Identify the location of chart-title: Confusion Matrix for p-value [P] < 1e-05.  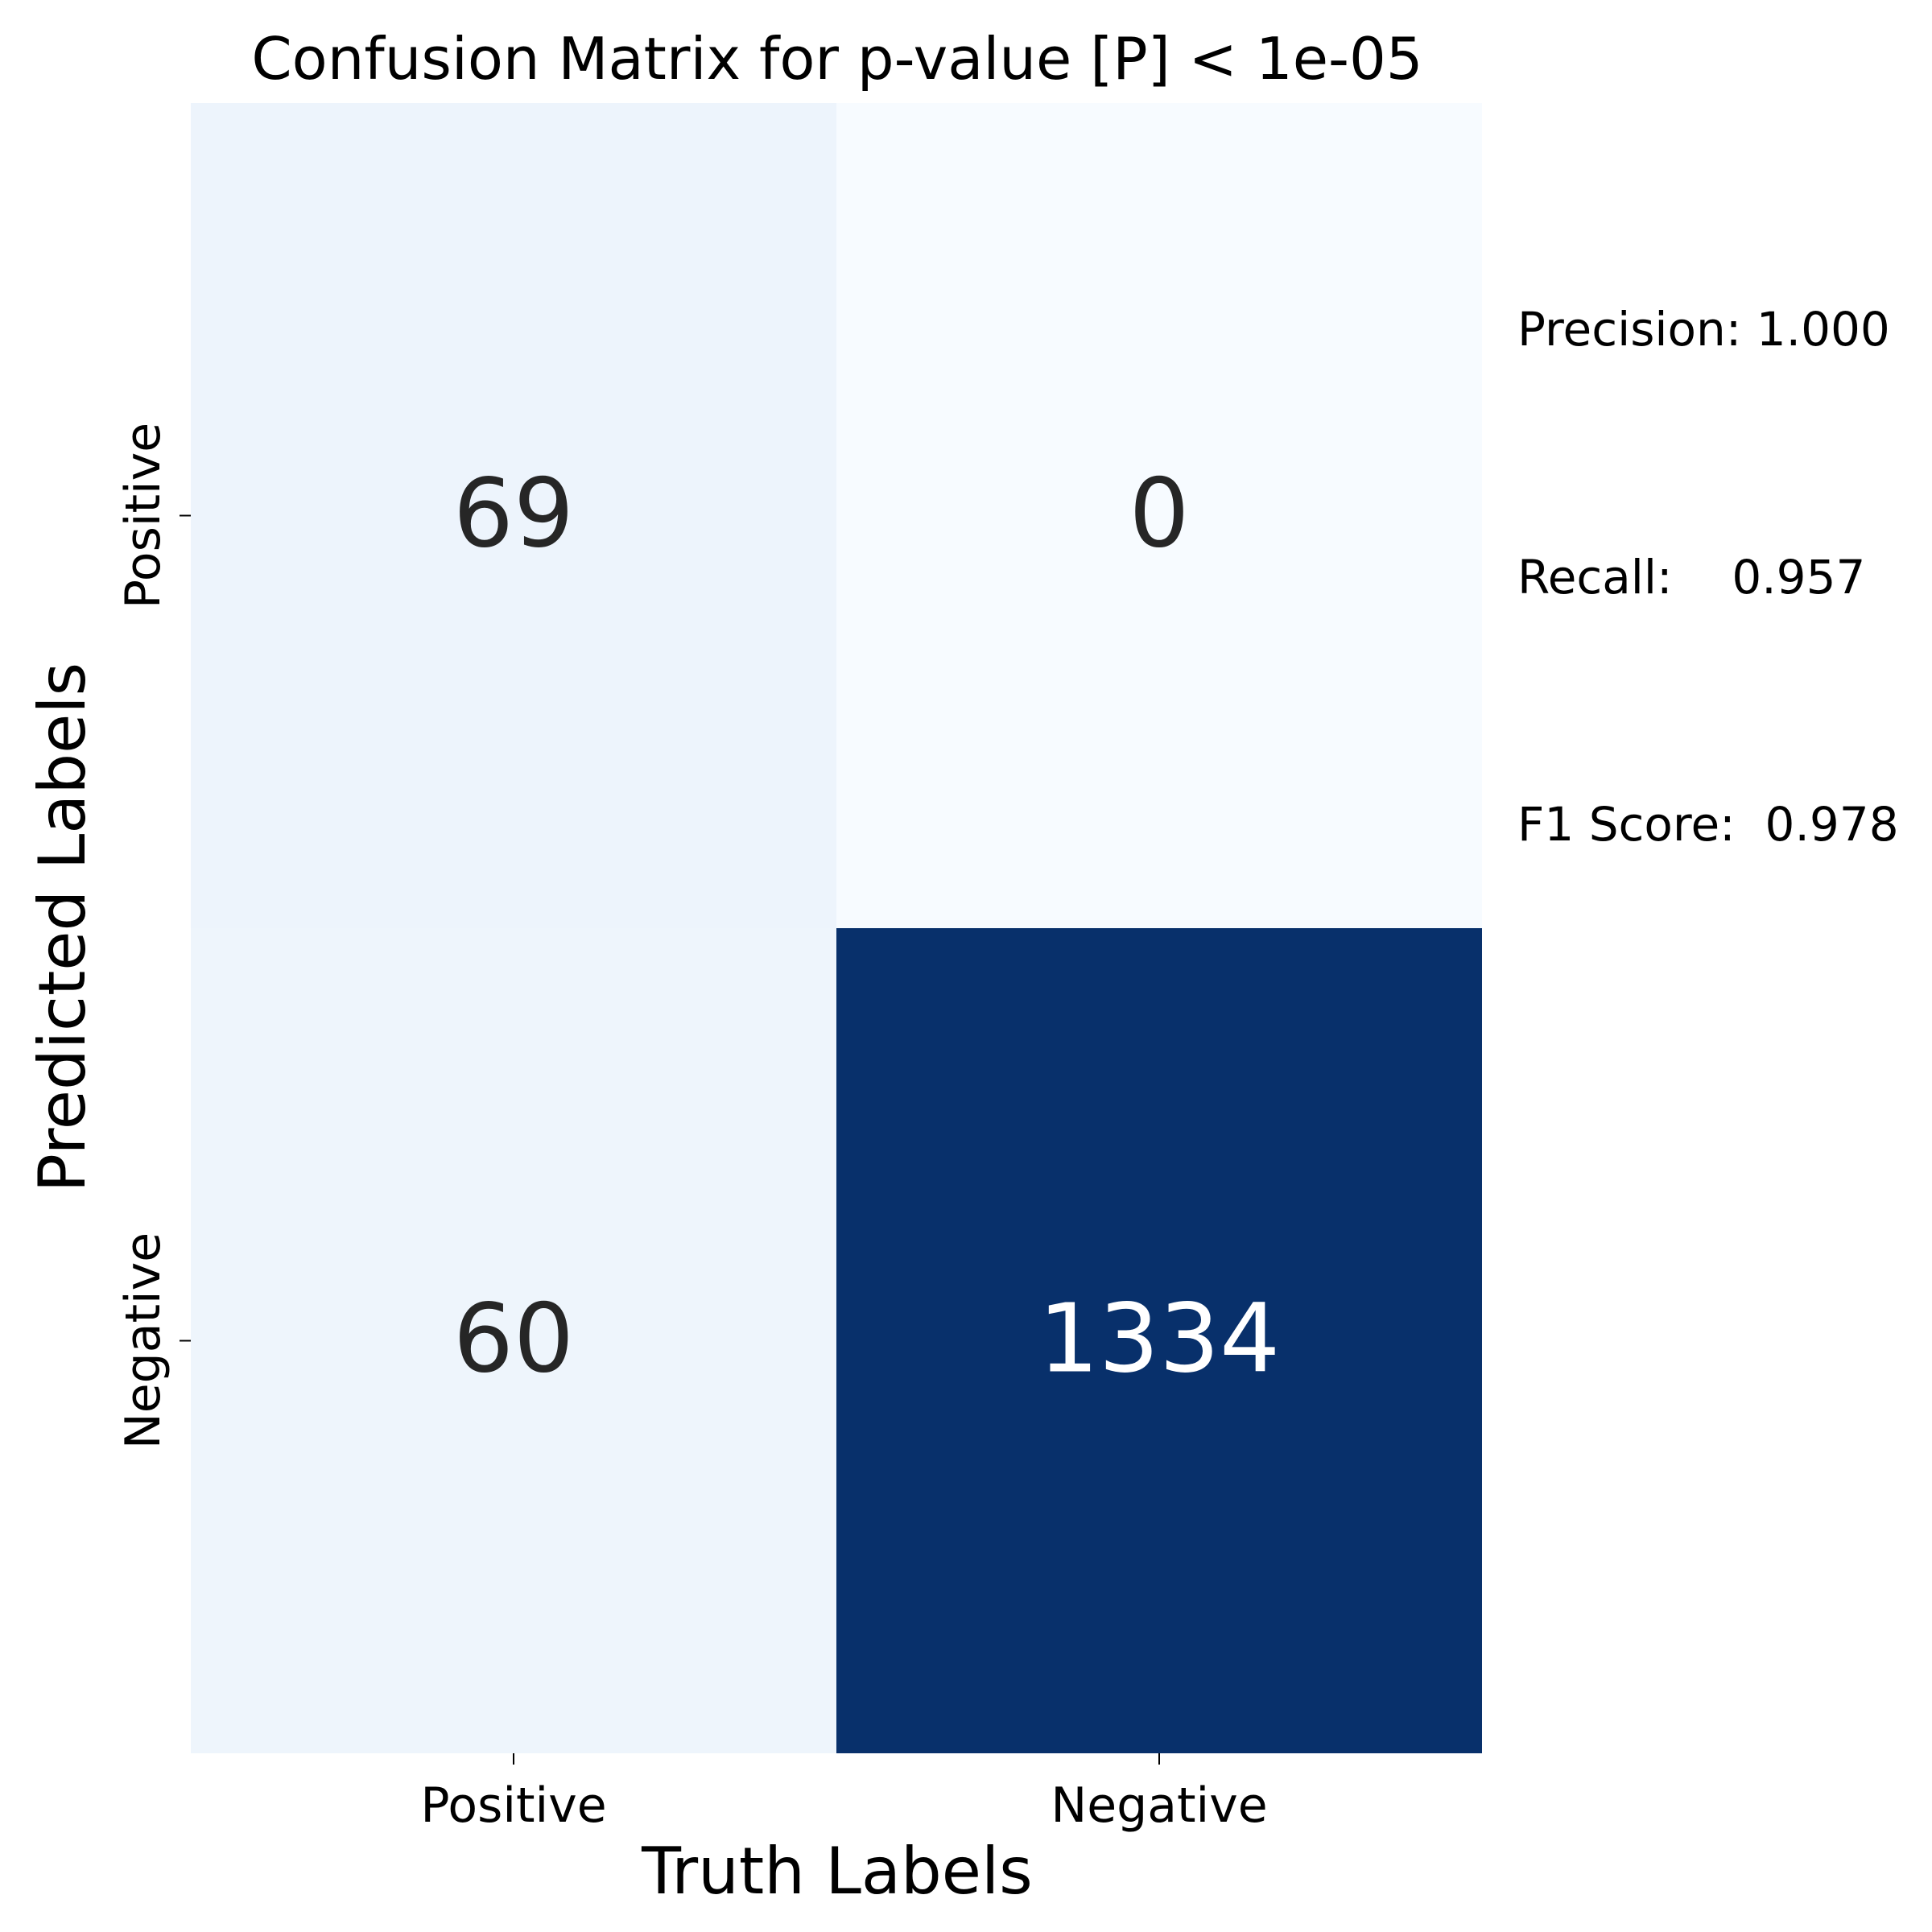
(836, 59).